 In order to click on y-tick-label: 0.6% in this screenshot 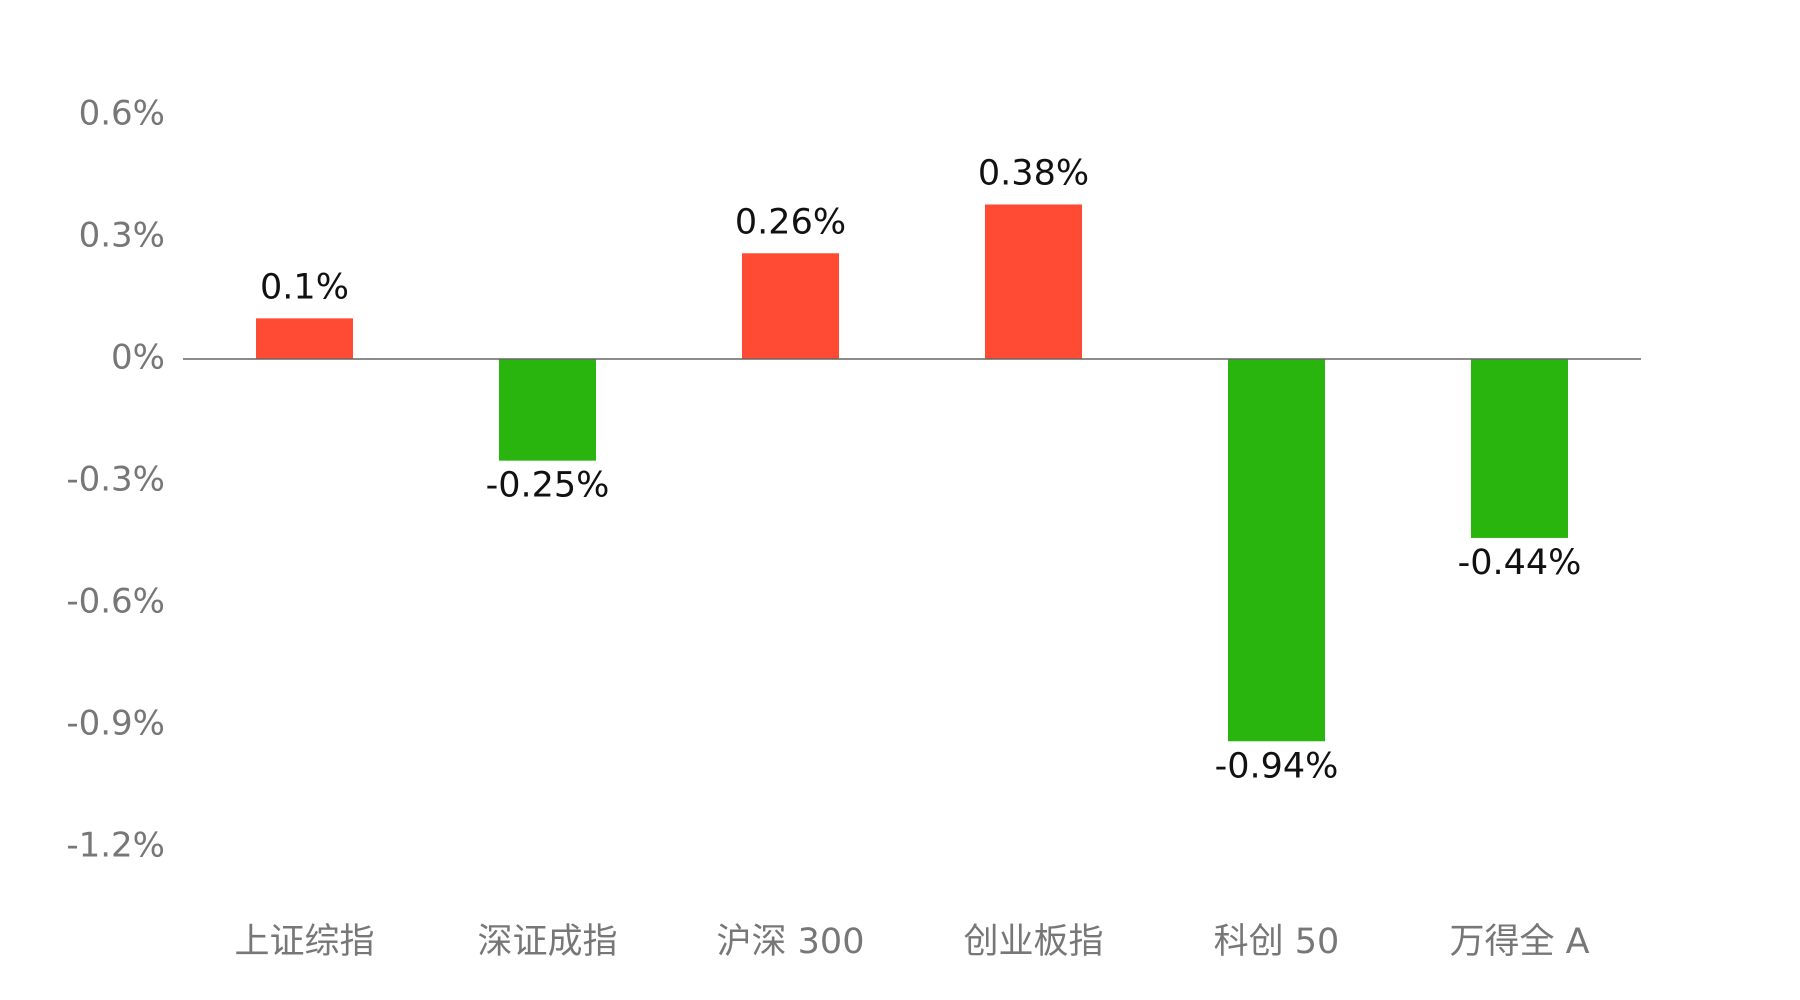, I will do `click(122, 114)`.